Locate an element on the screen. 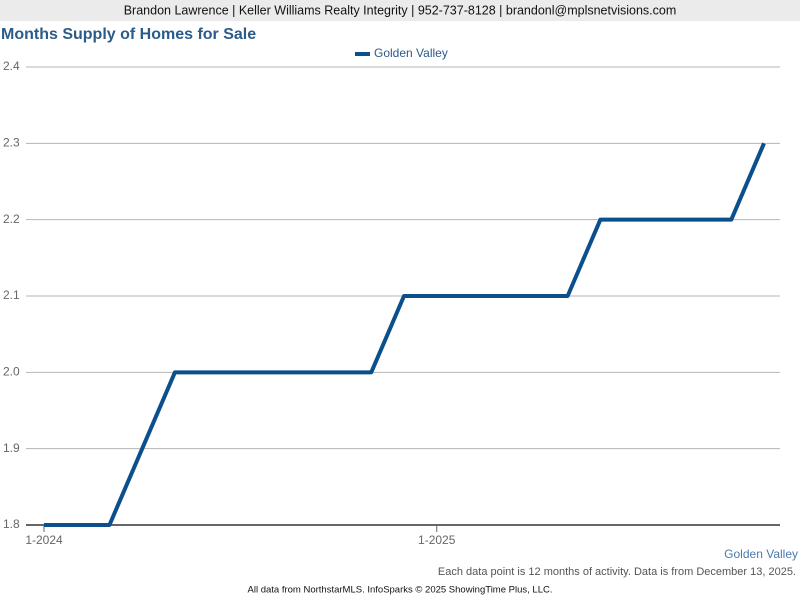 This screenshot has height=600, width=800. y-tick-label: 2.0 is located at coordinates (11, 372).